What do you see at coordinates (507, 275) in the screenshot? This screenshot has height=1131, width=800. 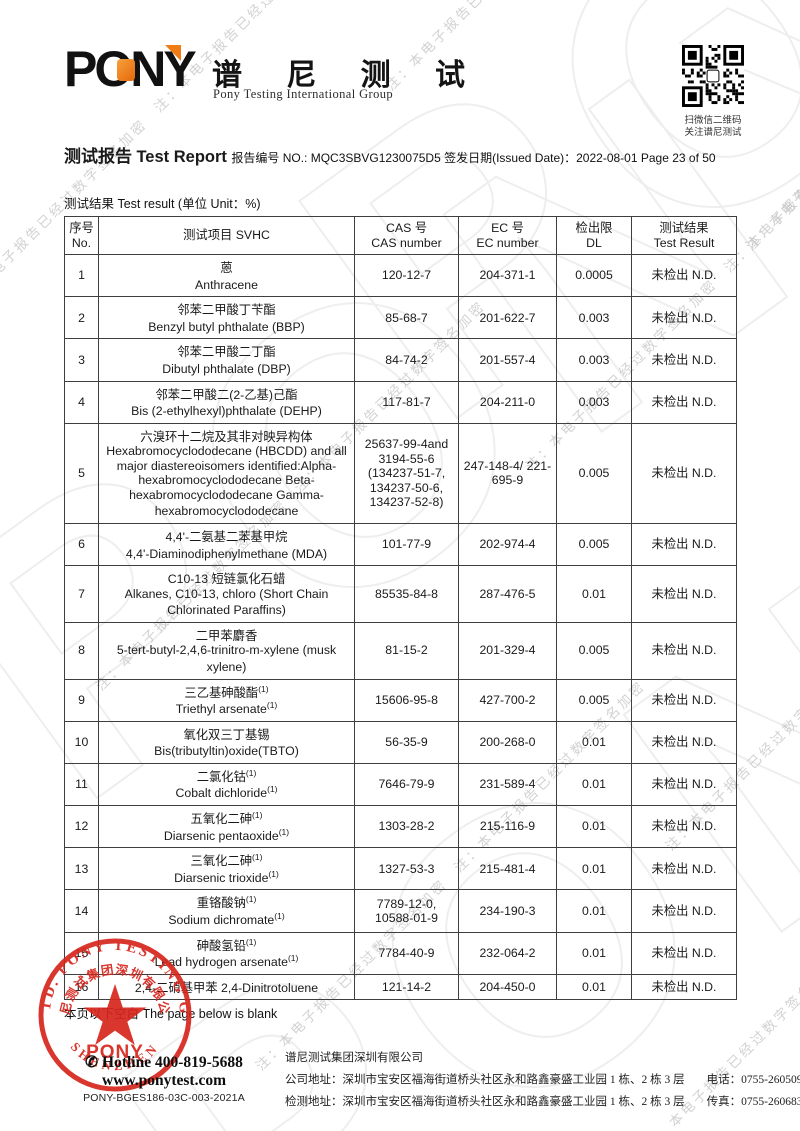 I see `cell-ec: 204-371-1` at bounding box center [507, 275].